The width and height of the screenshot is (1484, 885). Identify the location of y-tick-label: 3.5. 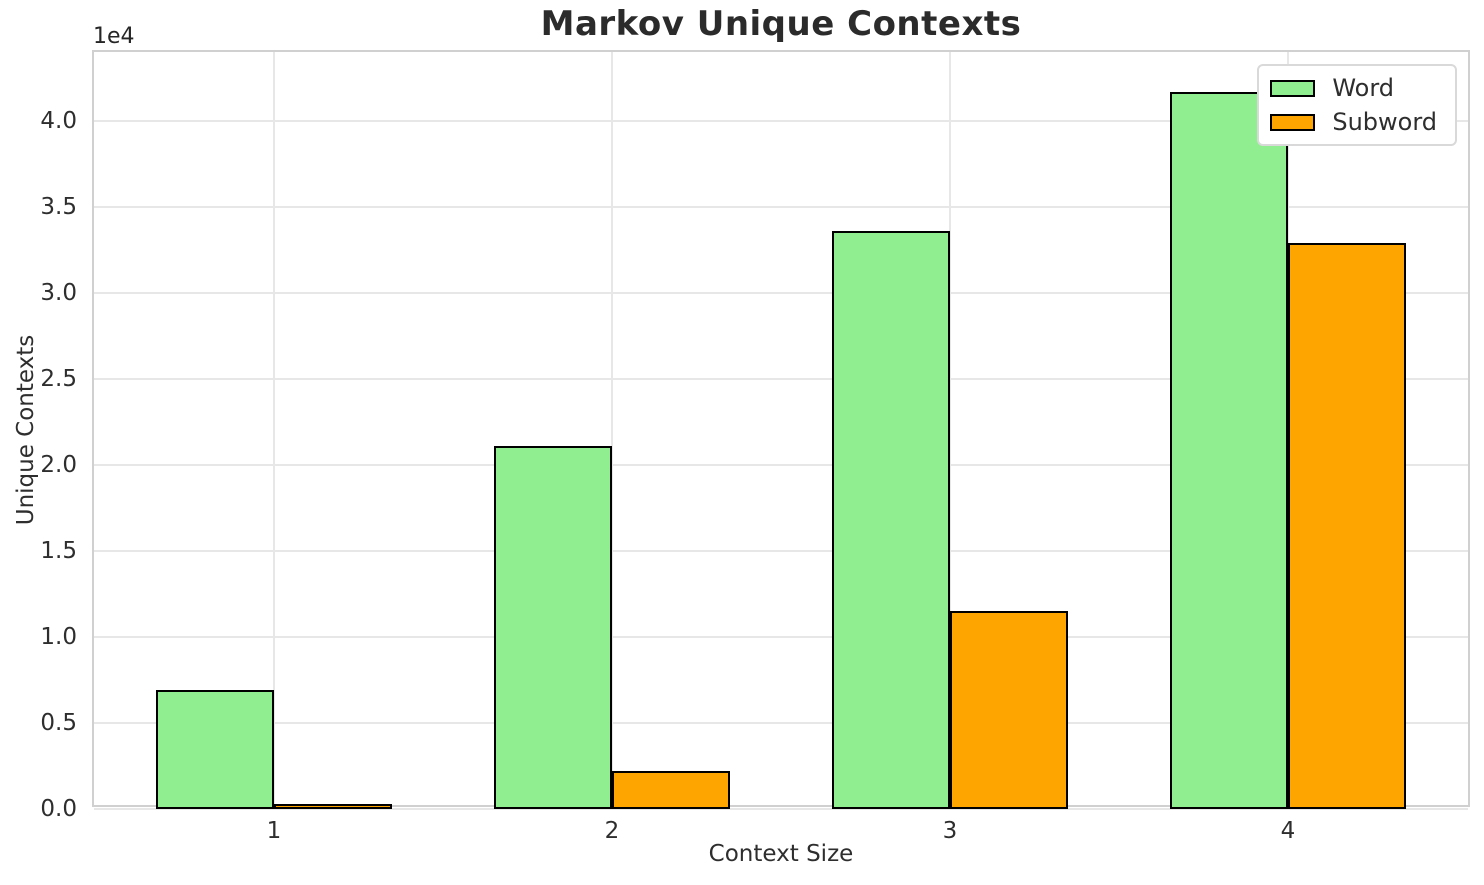
(58, 206).